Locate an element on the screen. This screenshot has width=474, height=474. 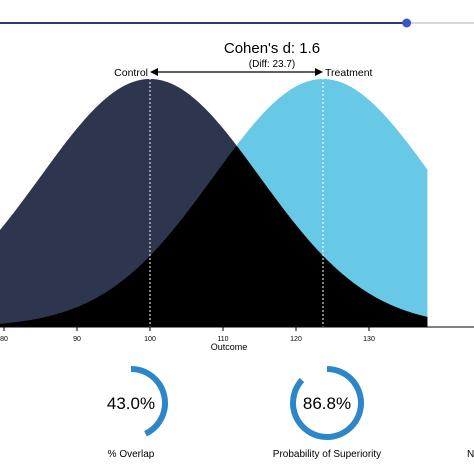
superiority-value: 86.8% is located at coordinates (327, 403).